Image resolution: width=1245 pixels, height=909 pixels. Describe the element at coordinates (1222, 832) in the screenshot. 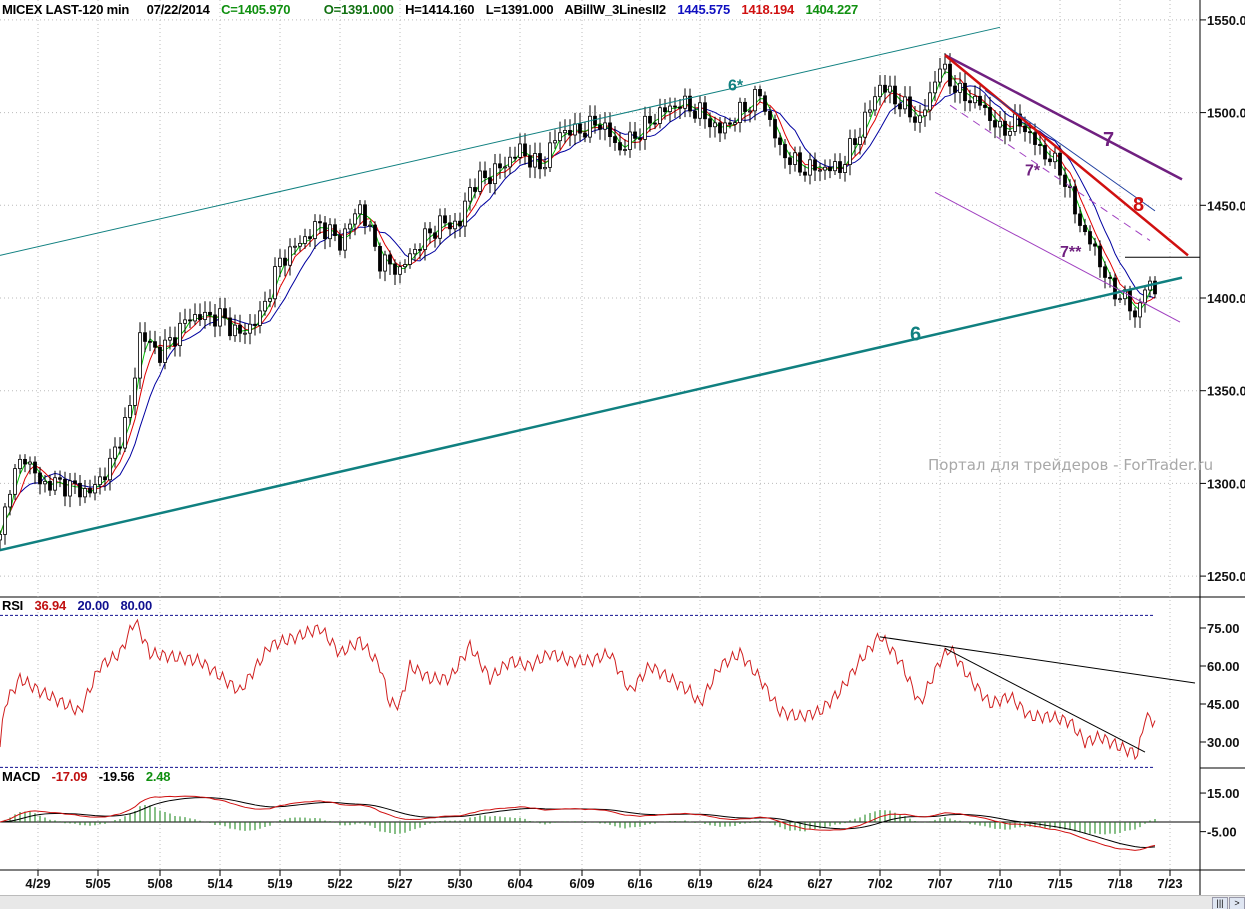

I see `macd-tick-label: -5.00` at that location.